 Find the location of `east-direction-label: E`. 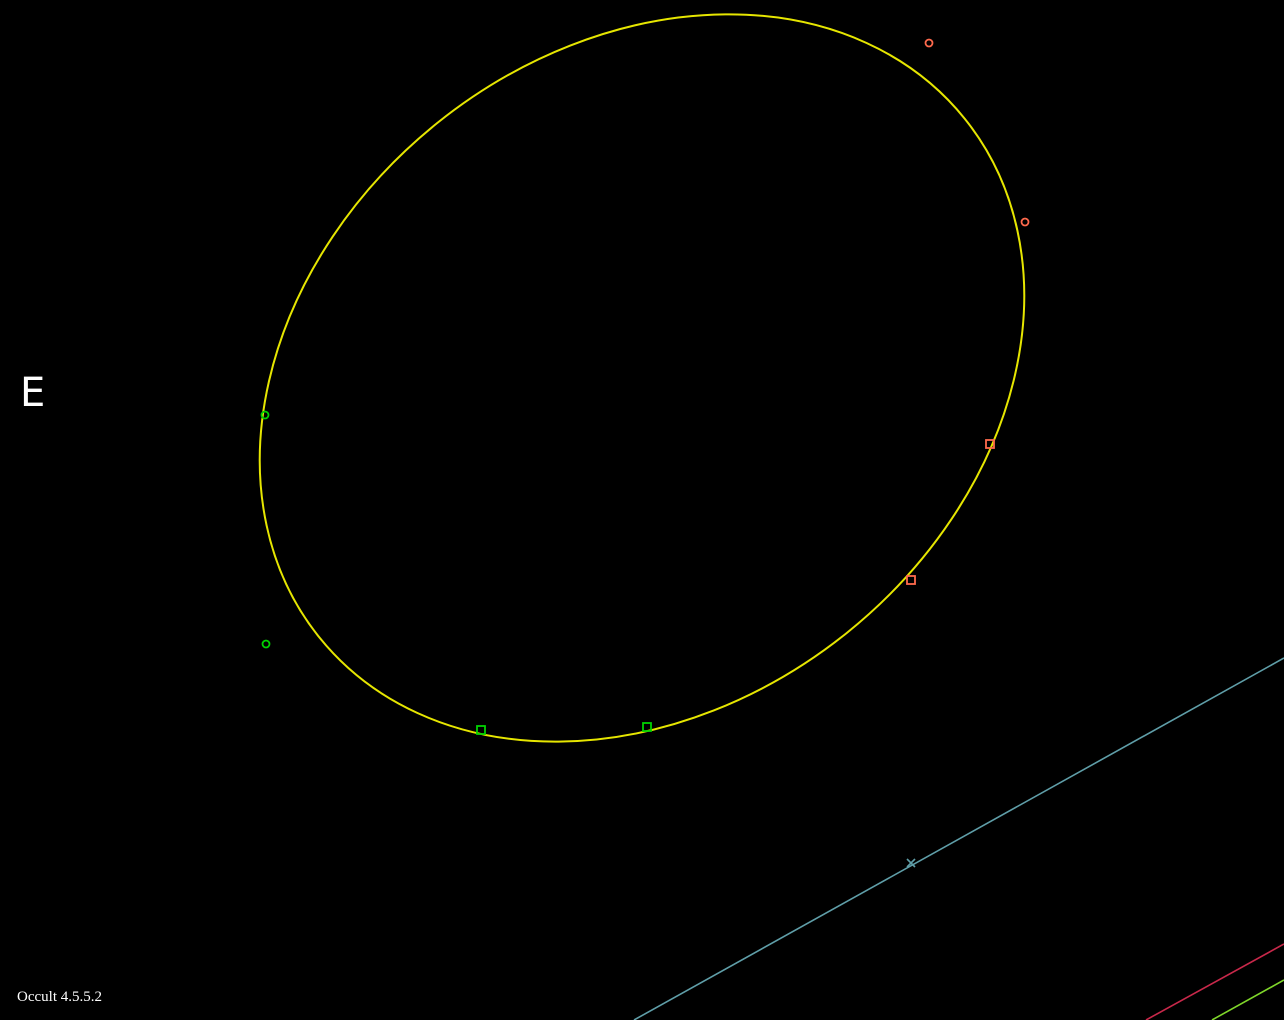

east-direction-label: E is located at coordinates (32, 393).